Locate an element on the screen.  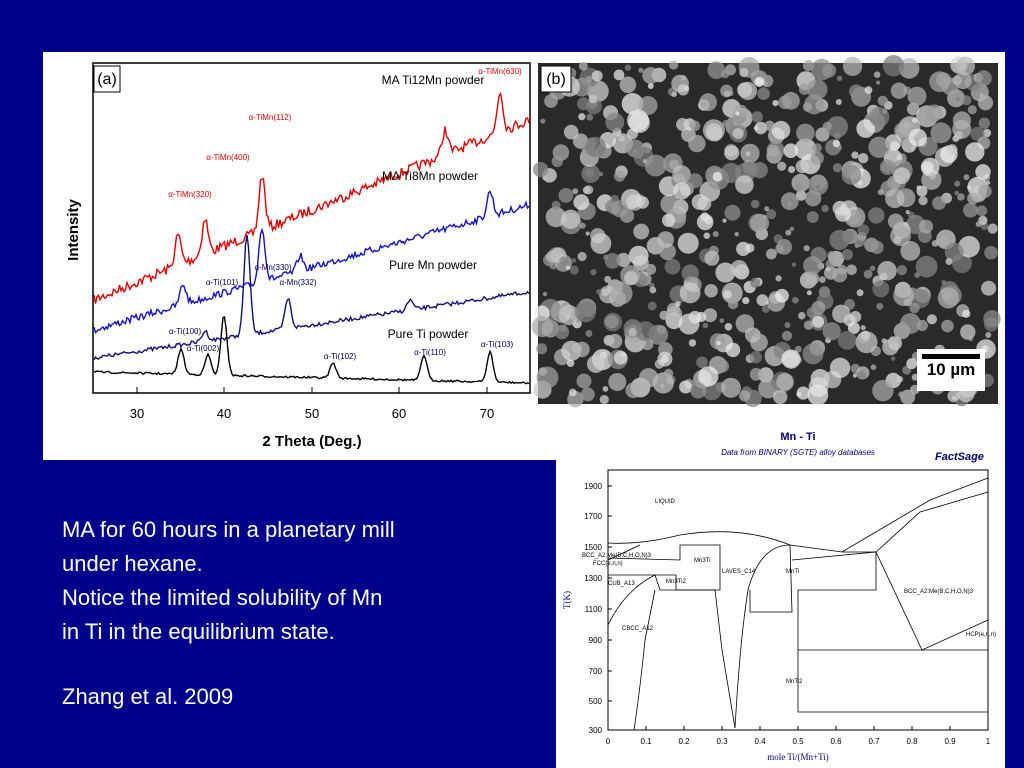
peak-label: α-TiMn(630) is located at coordinates (500, 71).